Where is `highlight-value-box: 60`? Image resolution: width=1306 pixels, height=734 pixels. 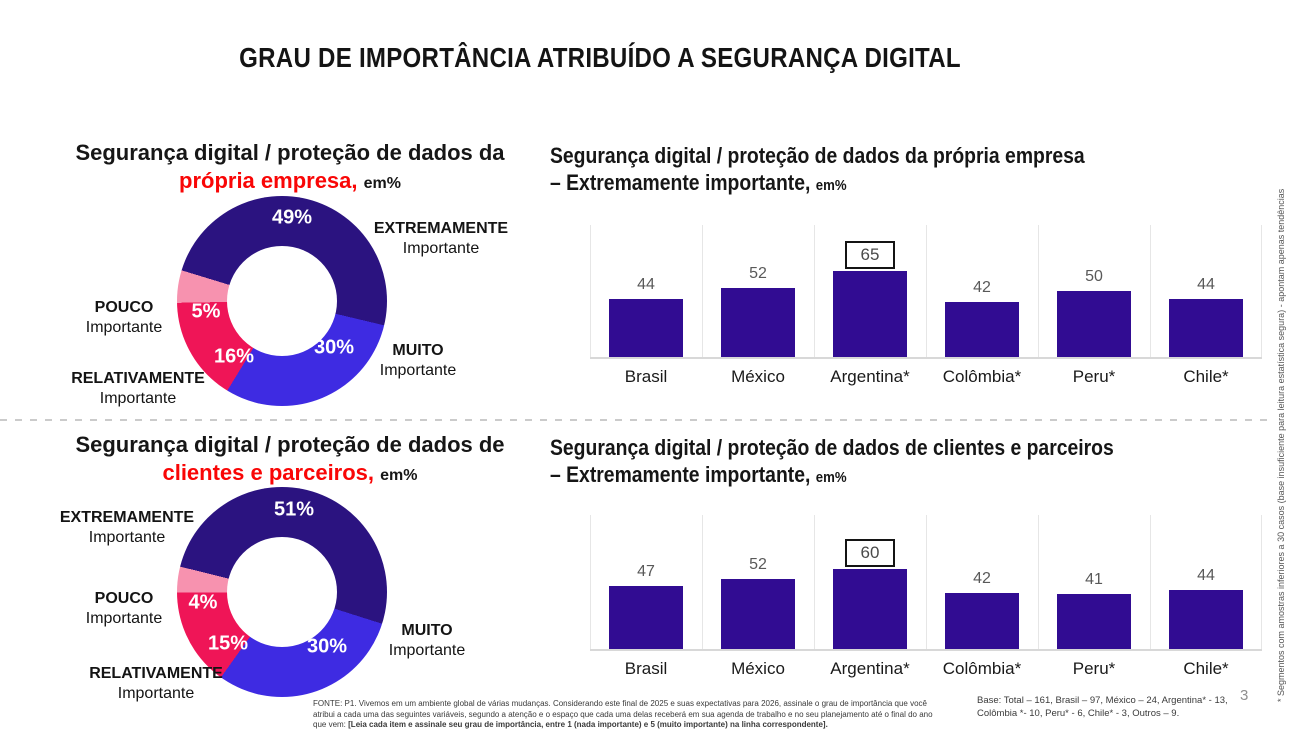 highlight-value-box: 60 is located at coordinates (870, 552).